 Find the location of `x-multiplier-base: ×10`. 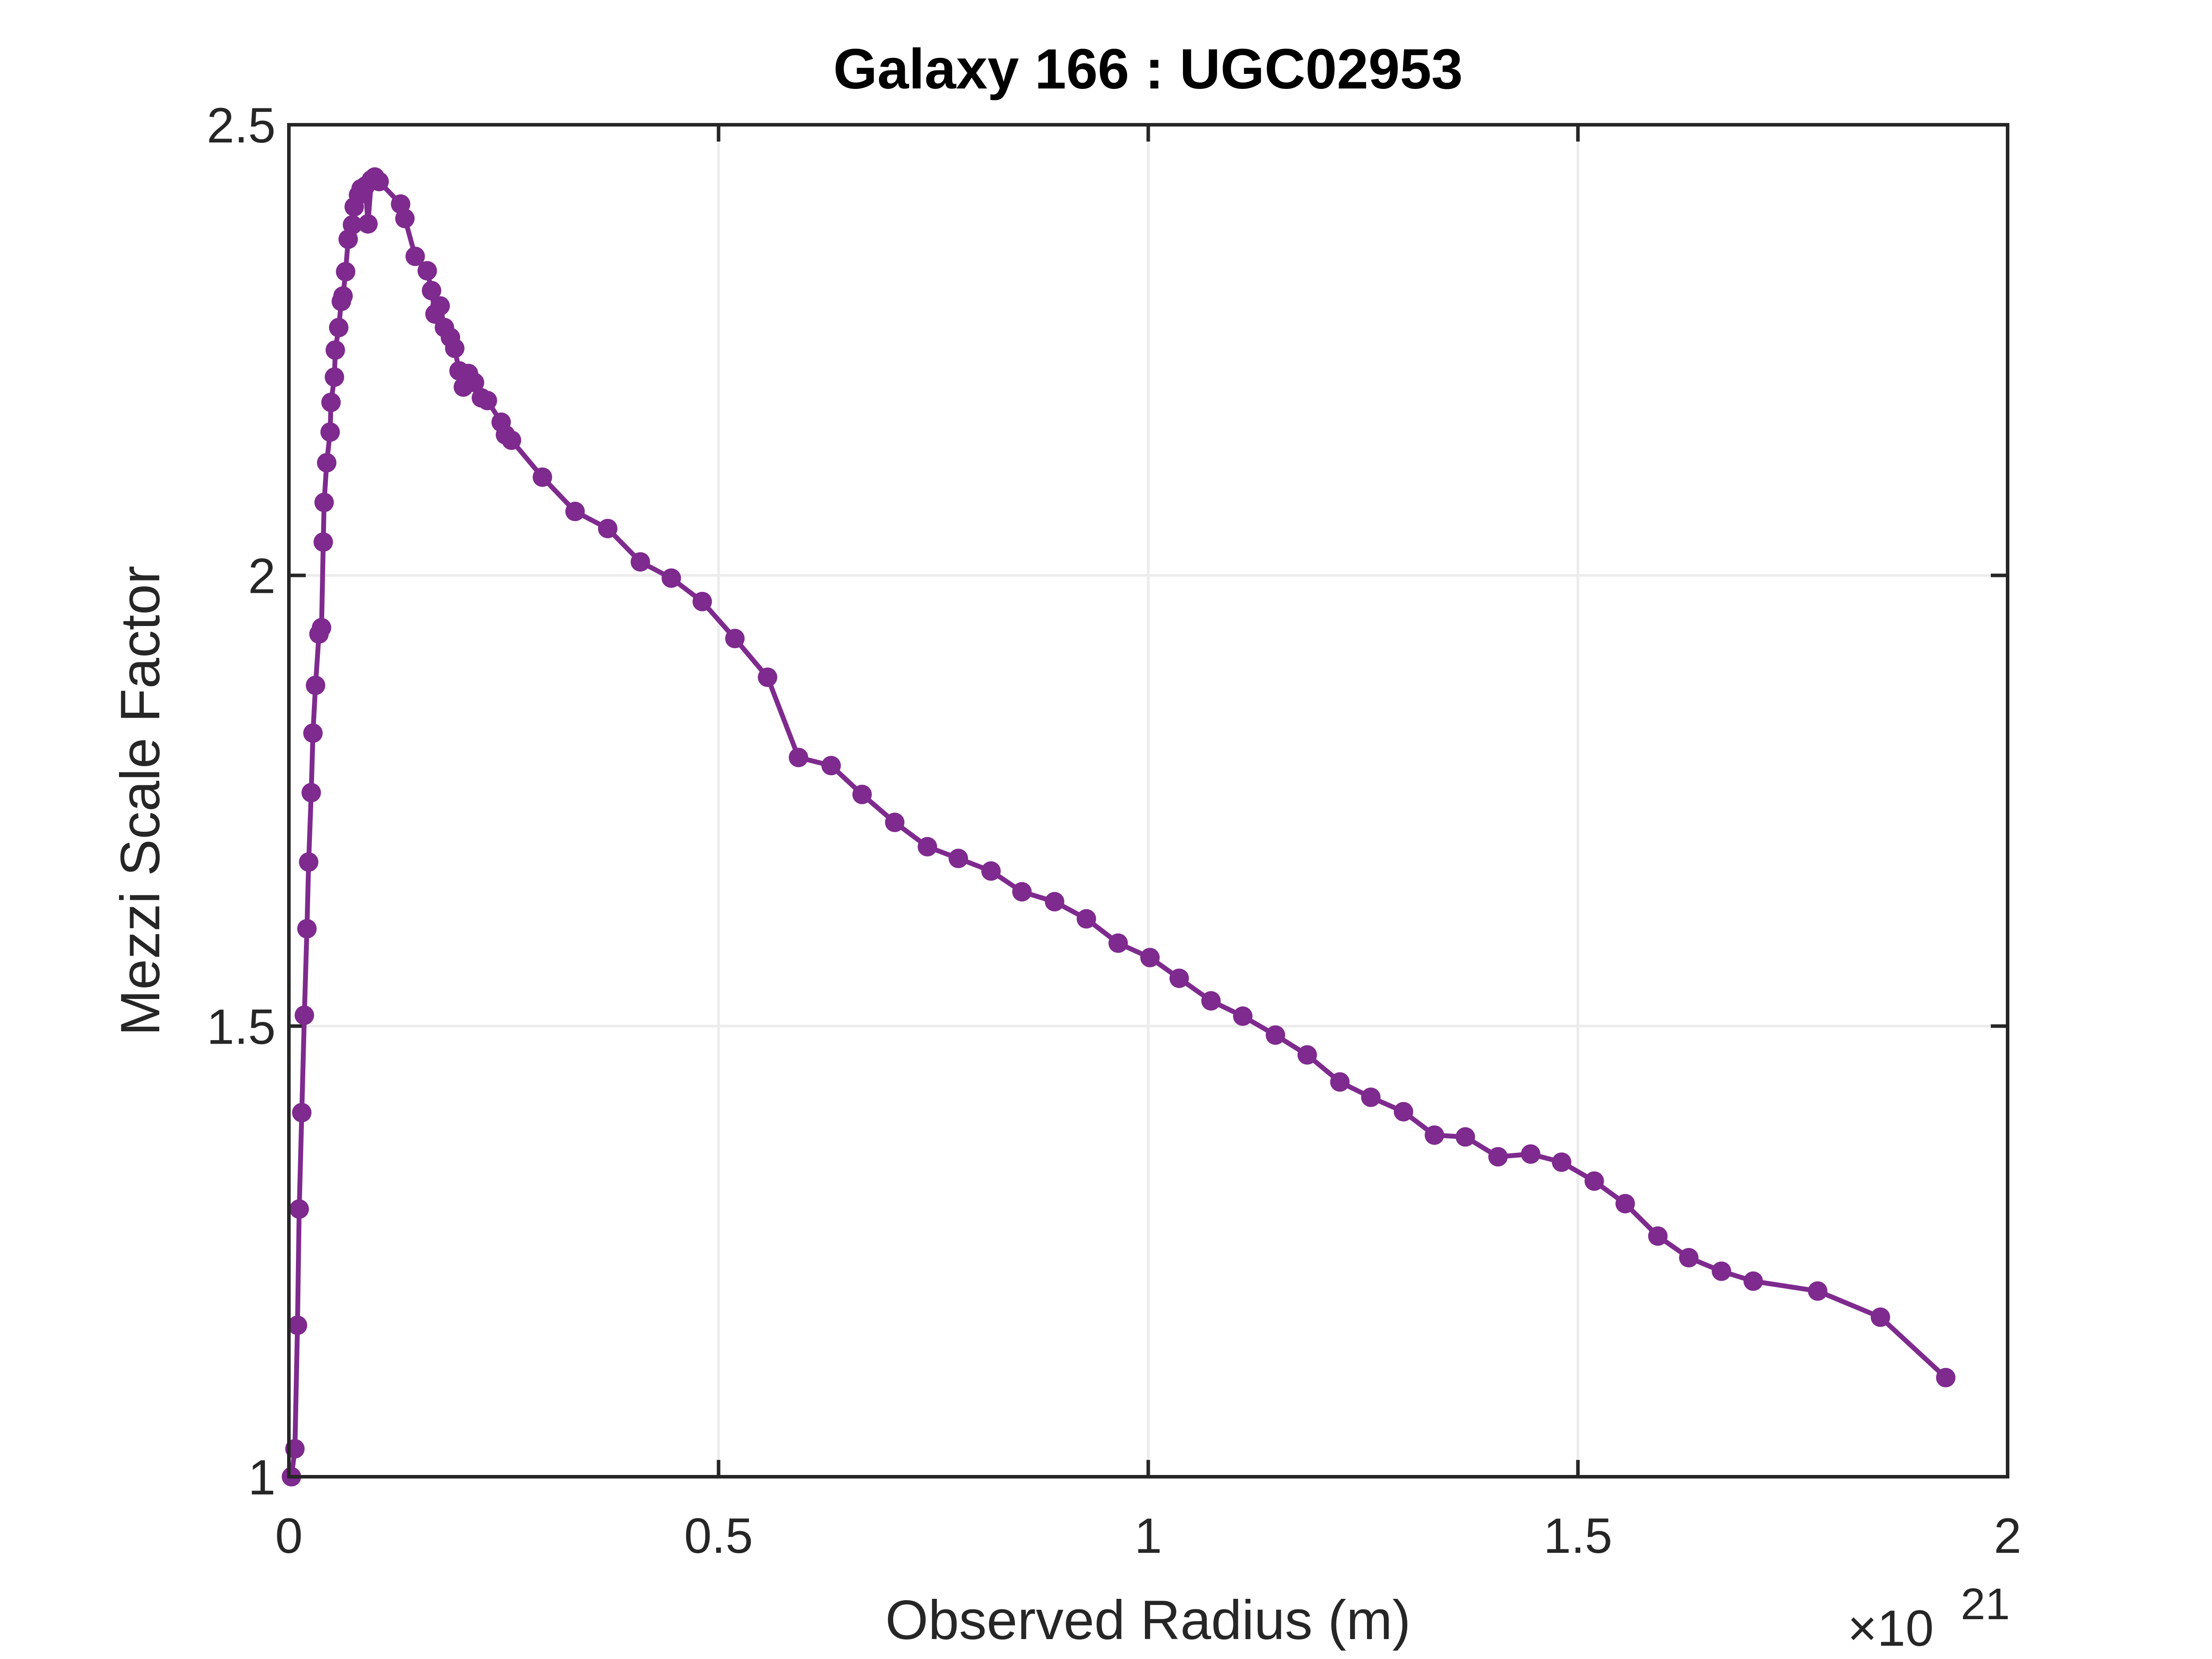

x-multiplier-base: ×10 is located at coordinates (1891, 1629).